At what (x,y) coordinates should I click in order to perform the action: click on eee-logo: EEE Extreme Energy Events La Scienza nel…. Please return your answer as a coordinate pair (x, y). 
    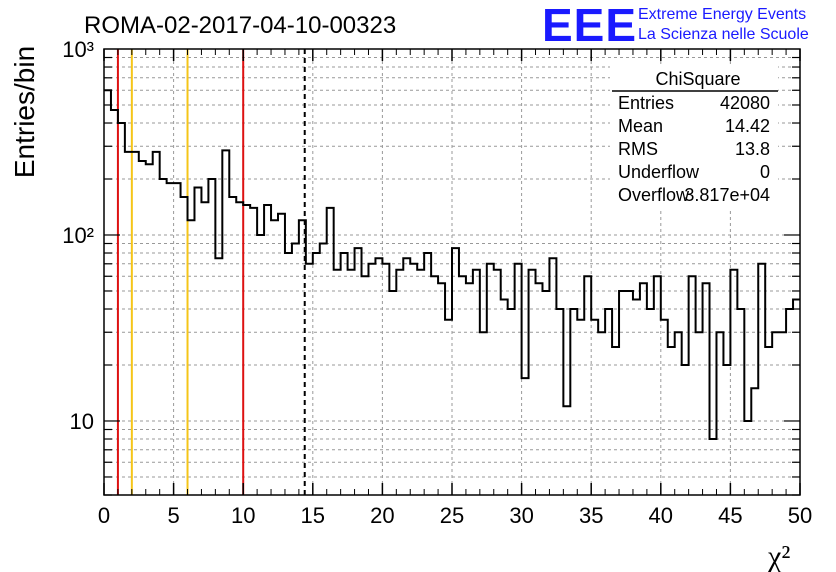
    Looking at the image, I should click on (688, 25).